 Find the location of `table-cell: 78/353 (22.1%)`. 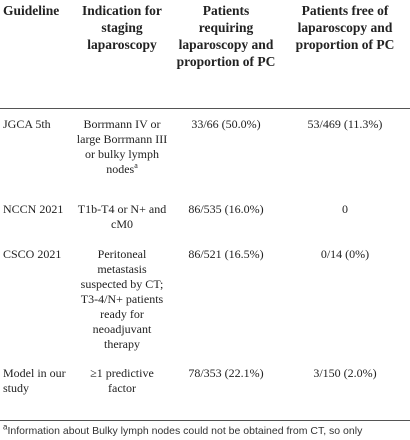

table-cell: 78/353 (22.1%) is located at coordinates (226, 389).